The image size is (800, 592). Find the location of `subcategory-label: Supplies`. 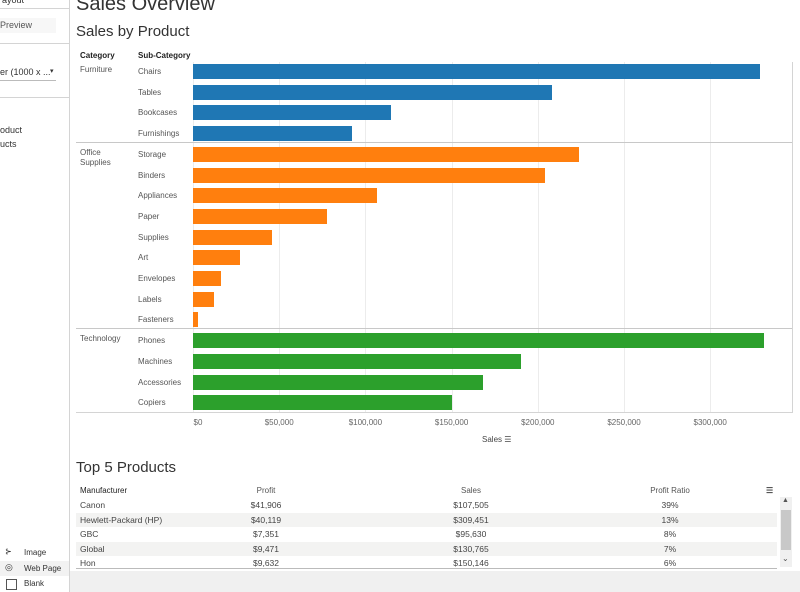

subcategory-label: Supplies is located at coordinates (153, 237).